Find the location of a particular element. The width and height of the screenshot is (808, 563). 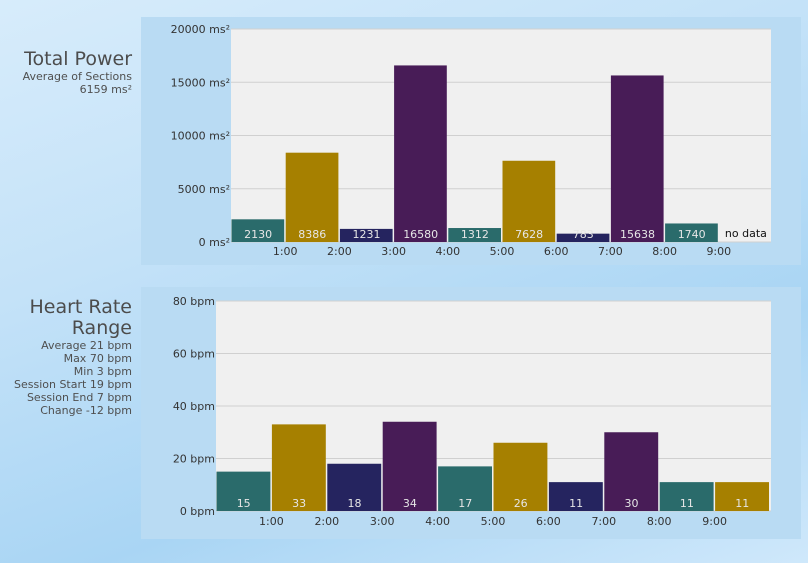

bar-value-label: 15638 is located at coordinates (637, 234).